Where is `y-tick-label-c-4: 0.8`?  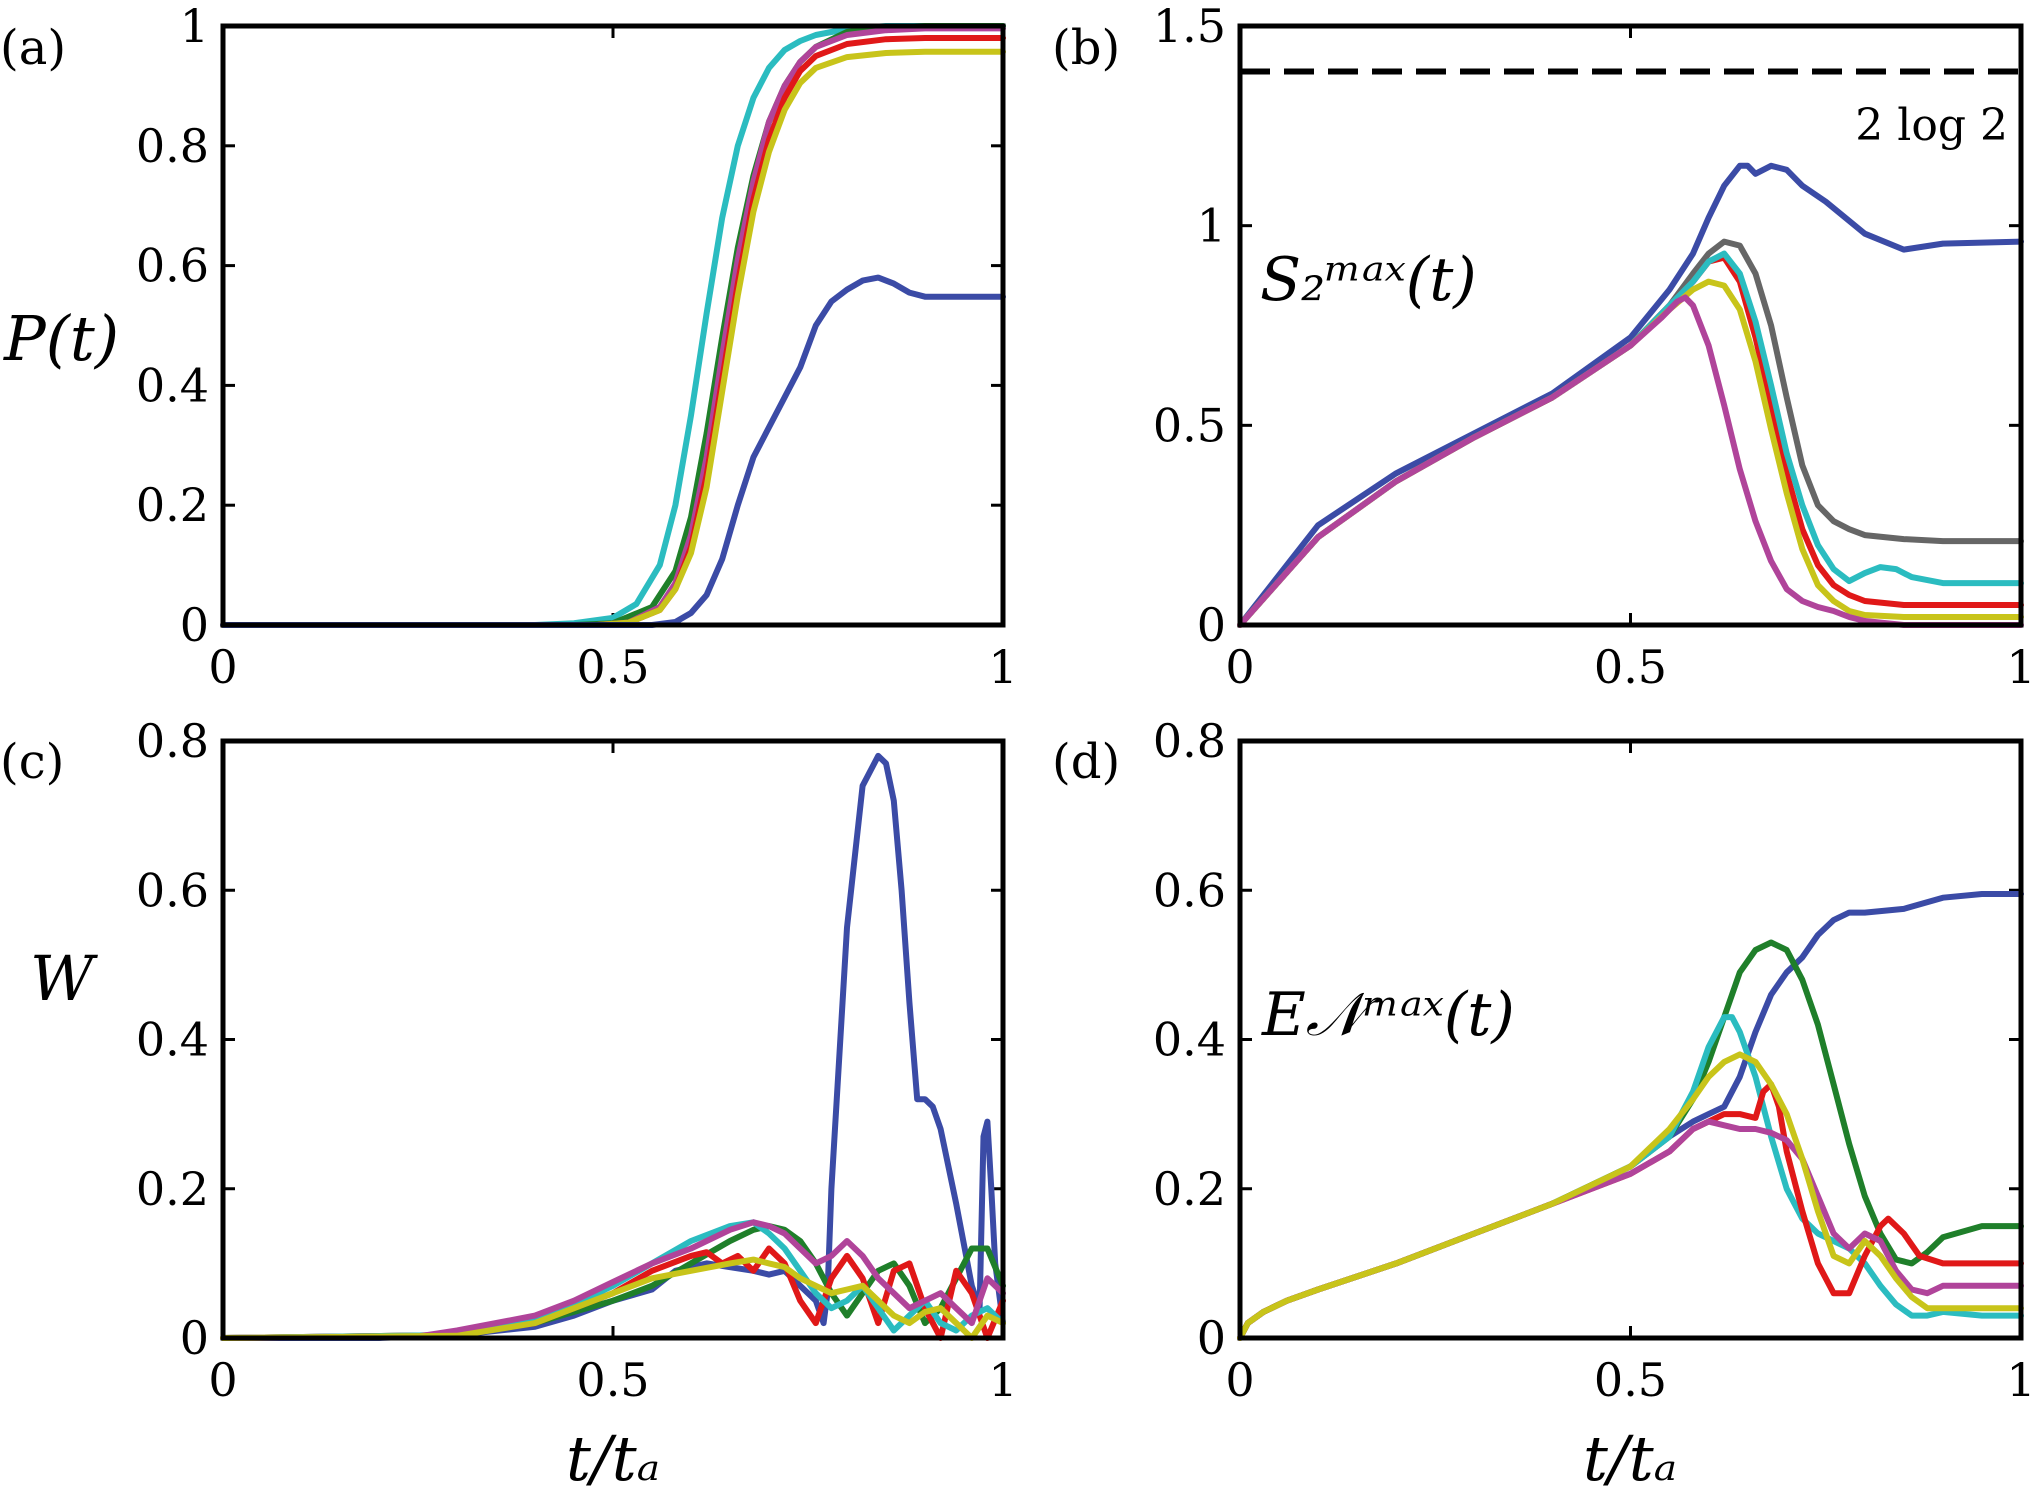
y-tick-label-c-4: 0.8 is located at coordinates (172, 741).